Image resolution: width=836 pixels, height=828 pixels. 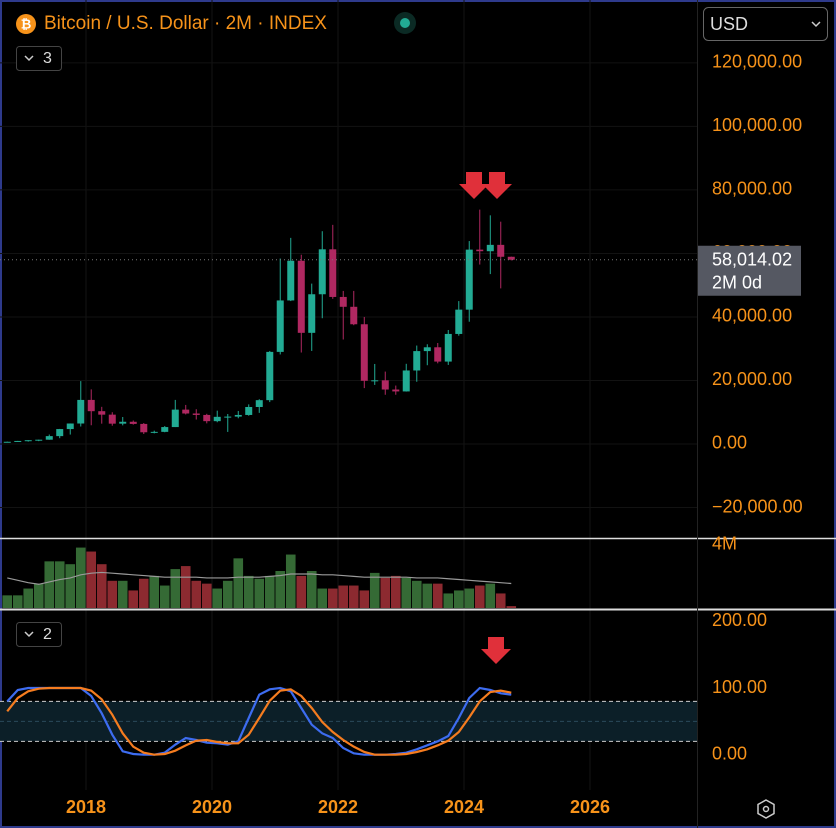 What do you see at coordinates (765, 24) in the screenshot?
I see `currency-select` at bounding box center [765, 24].